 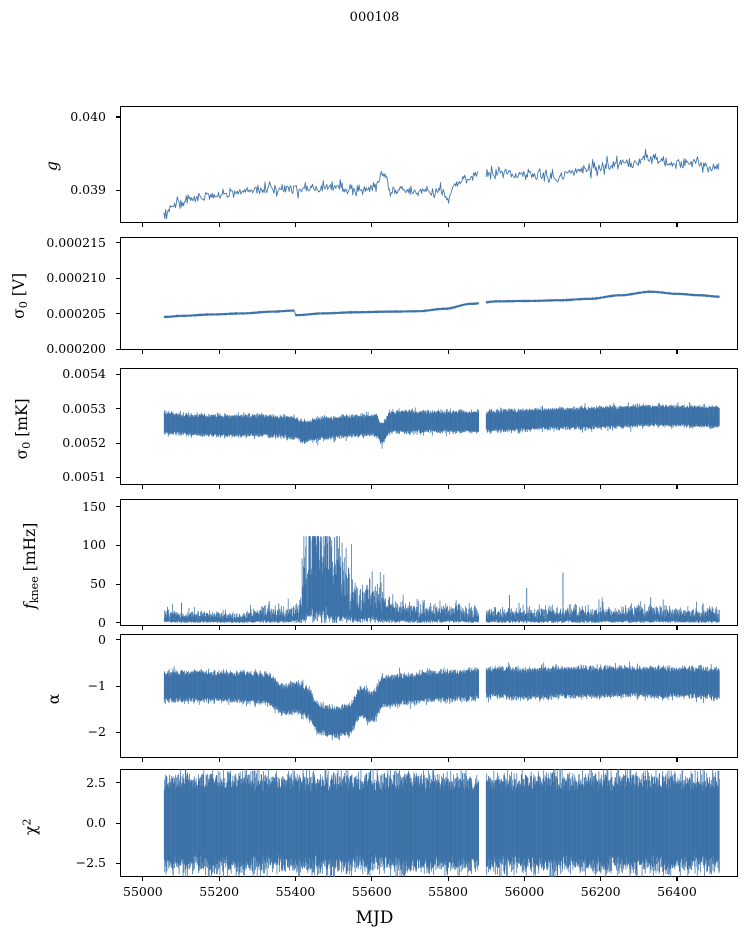 I want to click on ytick-label: 0.0054, so click(x=84, y=373).